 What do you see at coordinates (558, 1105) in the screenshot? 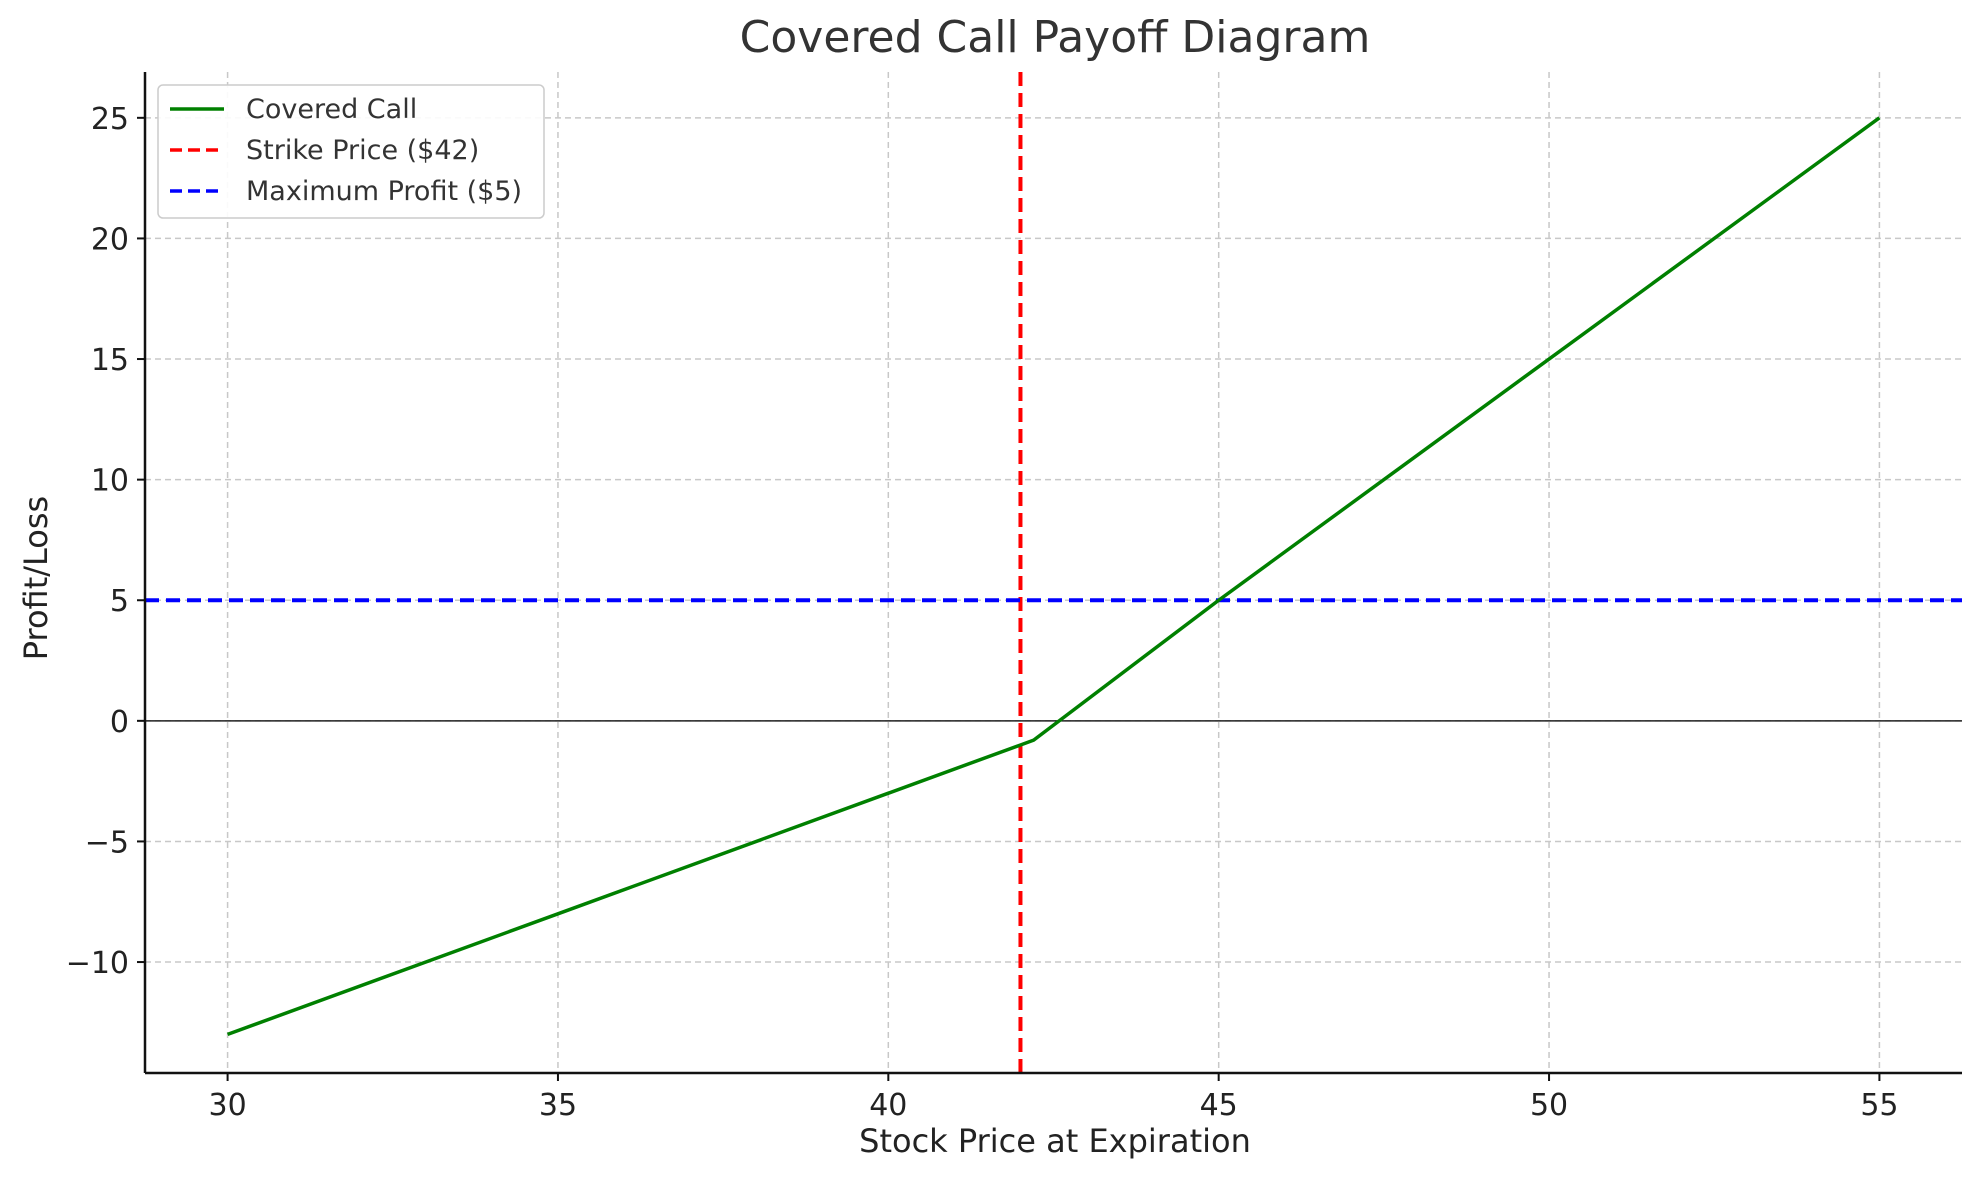
I see `x-tick-label: 35` at bounding box center [558, 1105].